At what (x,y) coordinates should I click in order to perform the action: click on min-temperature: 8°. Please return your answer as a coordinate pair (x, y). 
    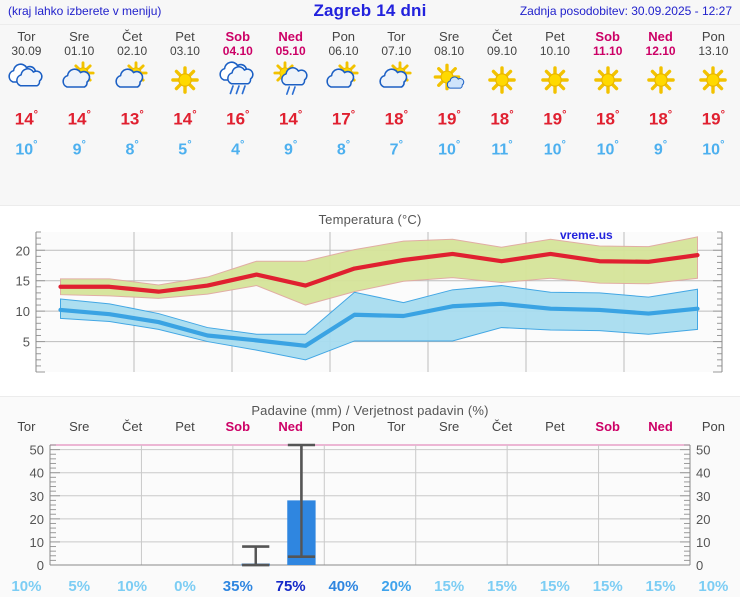
    Looking at the image, I should click on (132, 147).